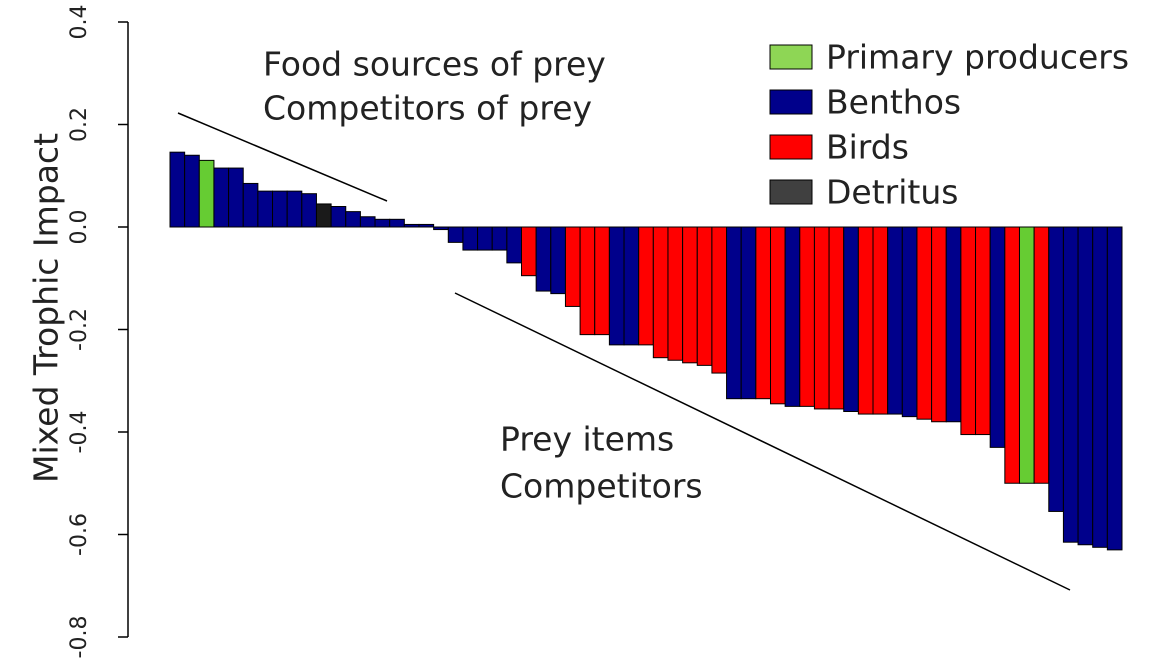 This screenshot has height=664, width=1160. Describe the element at coordinates (79, 432) in the screenshot. I see `y-tick-label: -0.4` at that location.